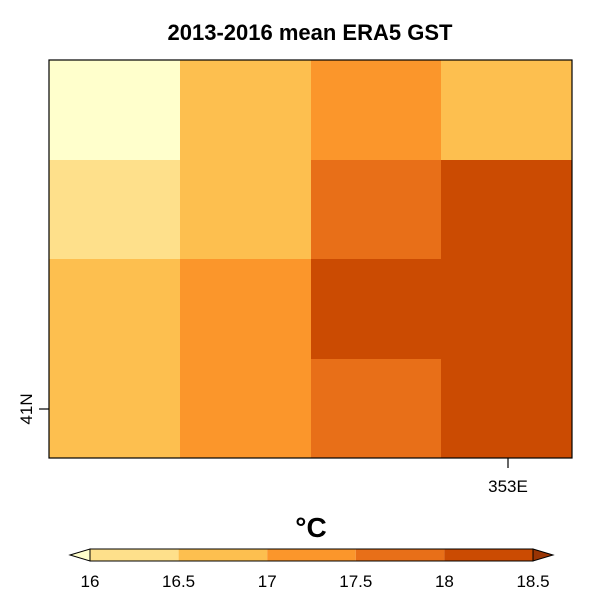 The image size is (600, 600). What do you see at coordinates (532, 581) in the screenshot?
I see `colorbar-tick-label: 18.5` at bounding box center [532, 581].